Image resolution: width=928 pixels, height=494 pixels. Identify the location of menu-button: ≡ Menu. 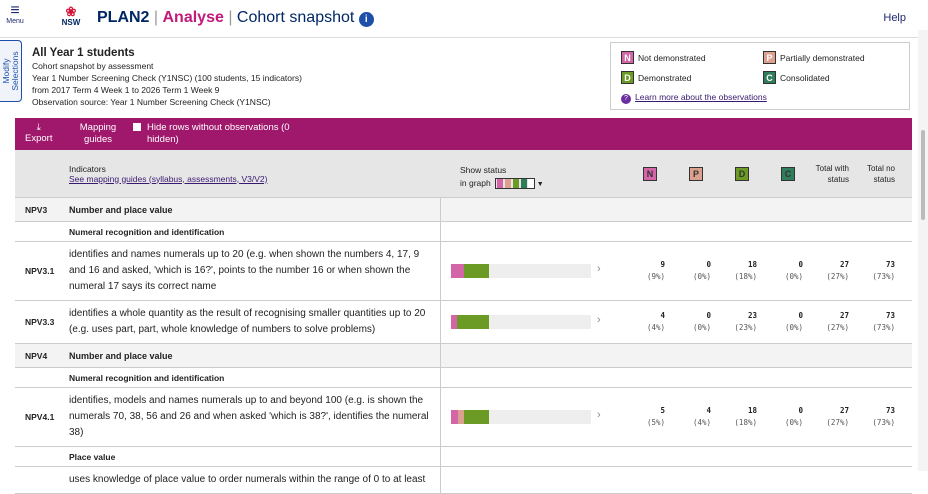
(15, 14).